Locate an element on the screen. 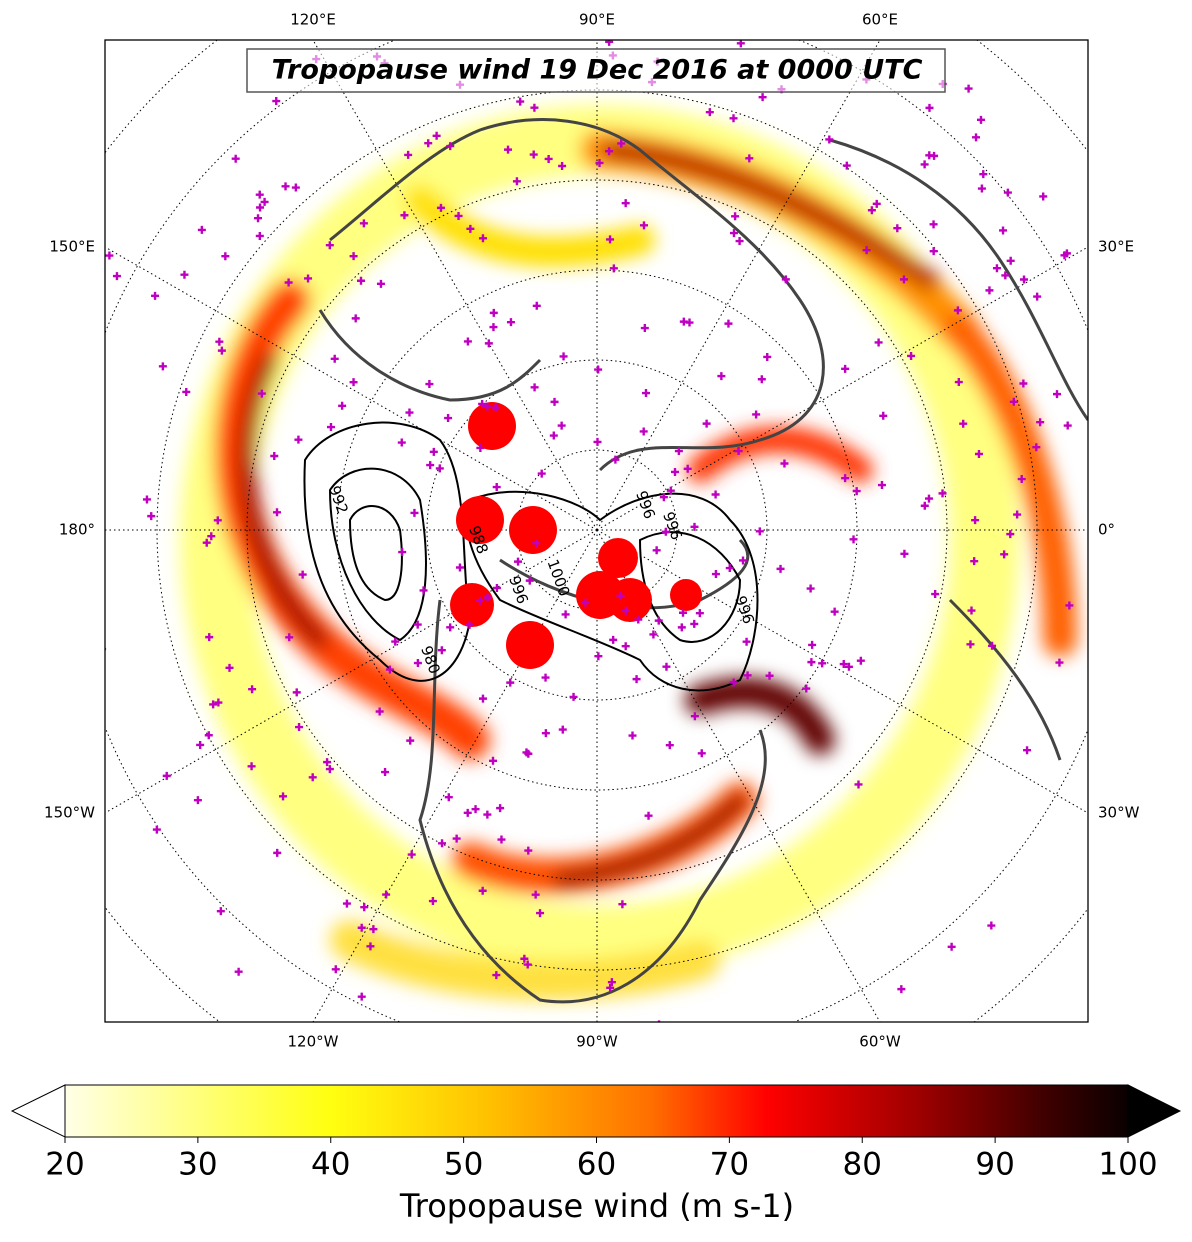 Image resolution: width=1192 pixels, height=1242 pixels. colorbar-label: Tropopause wind (m s-1) is located at coordinates (596, 1206).